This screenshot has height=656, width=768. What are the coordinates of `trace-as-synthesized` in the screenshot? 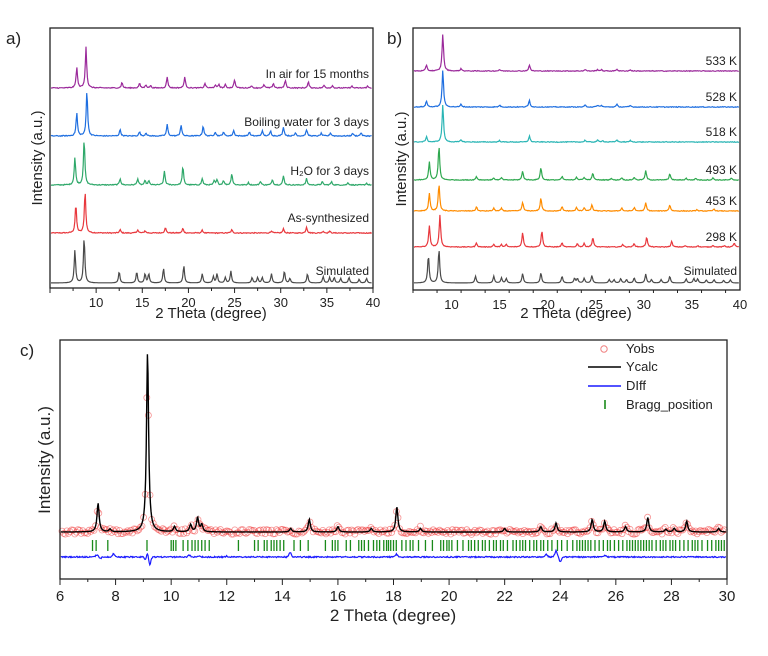 It's located at (211, 214).